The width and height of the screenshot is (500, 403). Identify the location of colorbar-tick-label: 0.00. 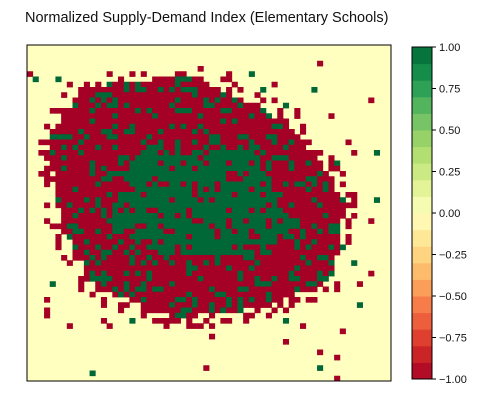
(449, 214).